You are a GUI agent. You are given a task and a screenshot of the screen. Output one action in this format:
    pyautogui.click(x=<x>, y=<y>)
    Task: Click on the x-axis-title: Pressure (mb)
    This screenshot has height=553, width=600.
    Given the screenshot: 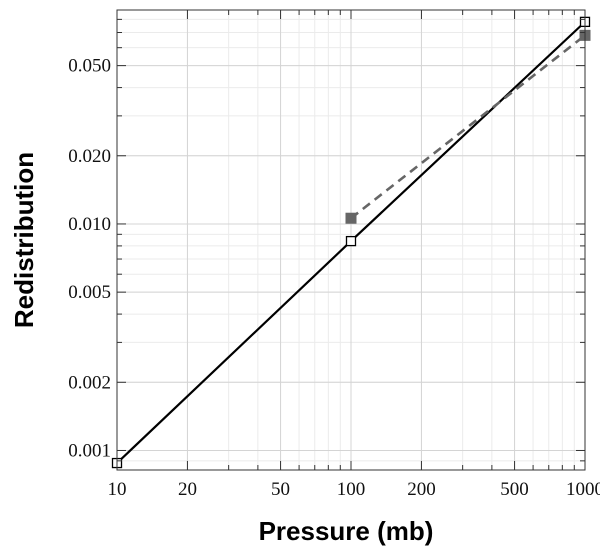 What is the action you would take?
    pyautogui.click(x=346, y=531)
    